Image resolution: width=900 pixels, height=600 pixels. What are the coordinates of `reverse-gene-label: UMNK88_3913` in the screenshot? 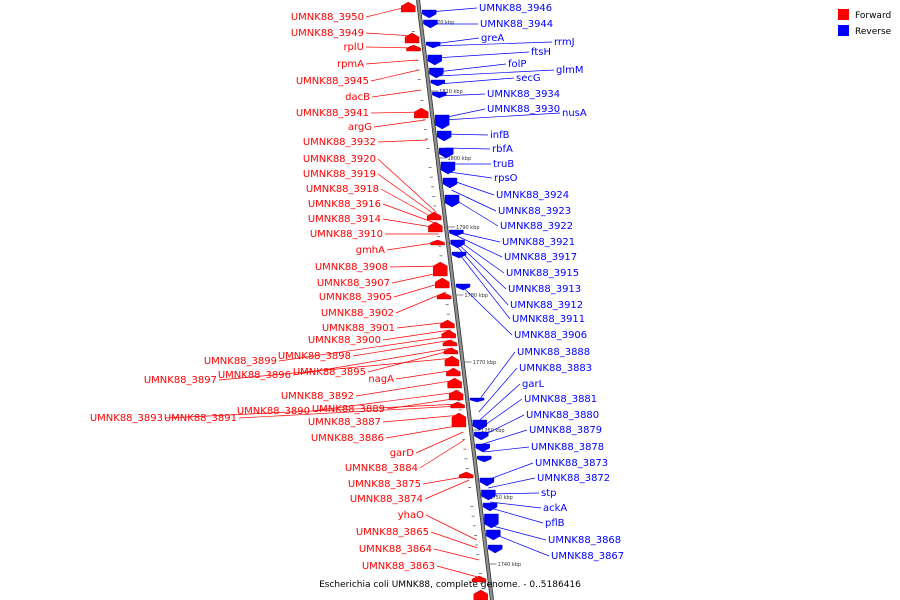 It's located at (544, 289).